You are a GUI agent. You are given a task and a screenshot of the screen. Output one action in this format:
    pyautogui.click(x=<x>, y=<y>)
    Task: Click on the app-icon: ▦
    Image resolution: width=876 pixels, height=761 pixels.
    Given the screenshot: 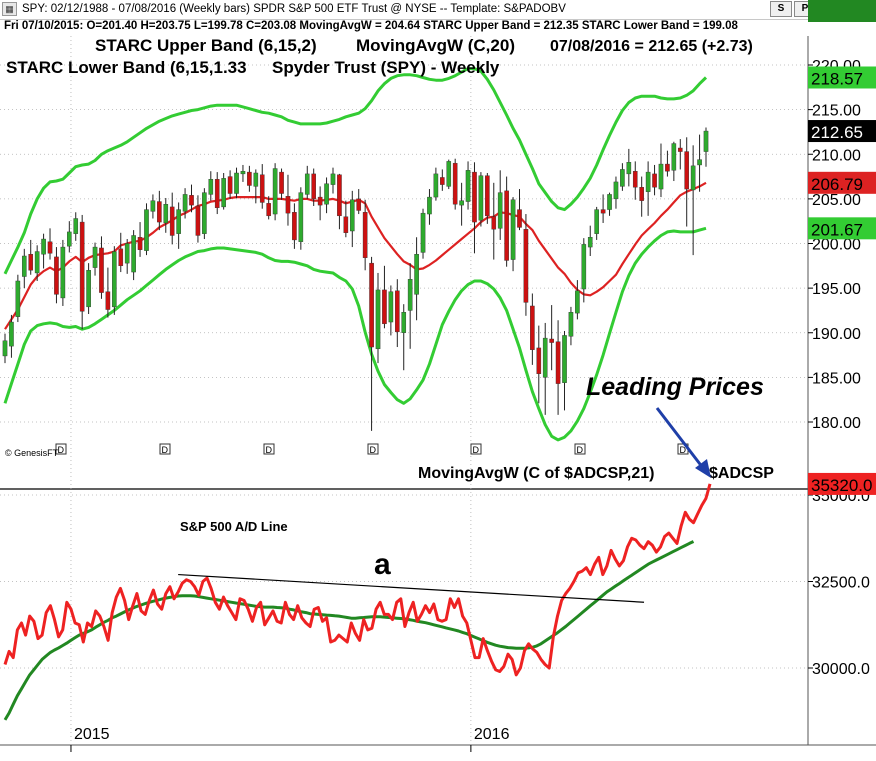 What is the action you would take?
    pyautogui.click(x=9, y=9)
    